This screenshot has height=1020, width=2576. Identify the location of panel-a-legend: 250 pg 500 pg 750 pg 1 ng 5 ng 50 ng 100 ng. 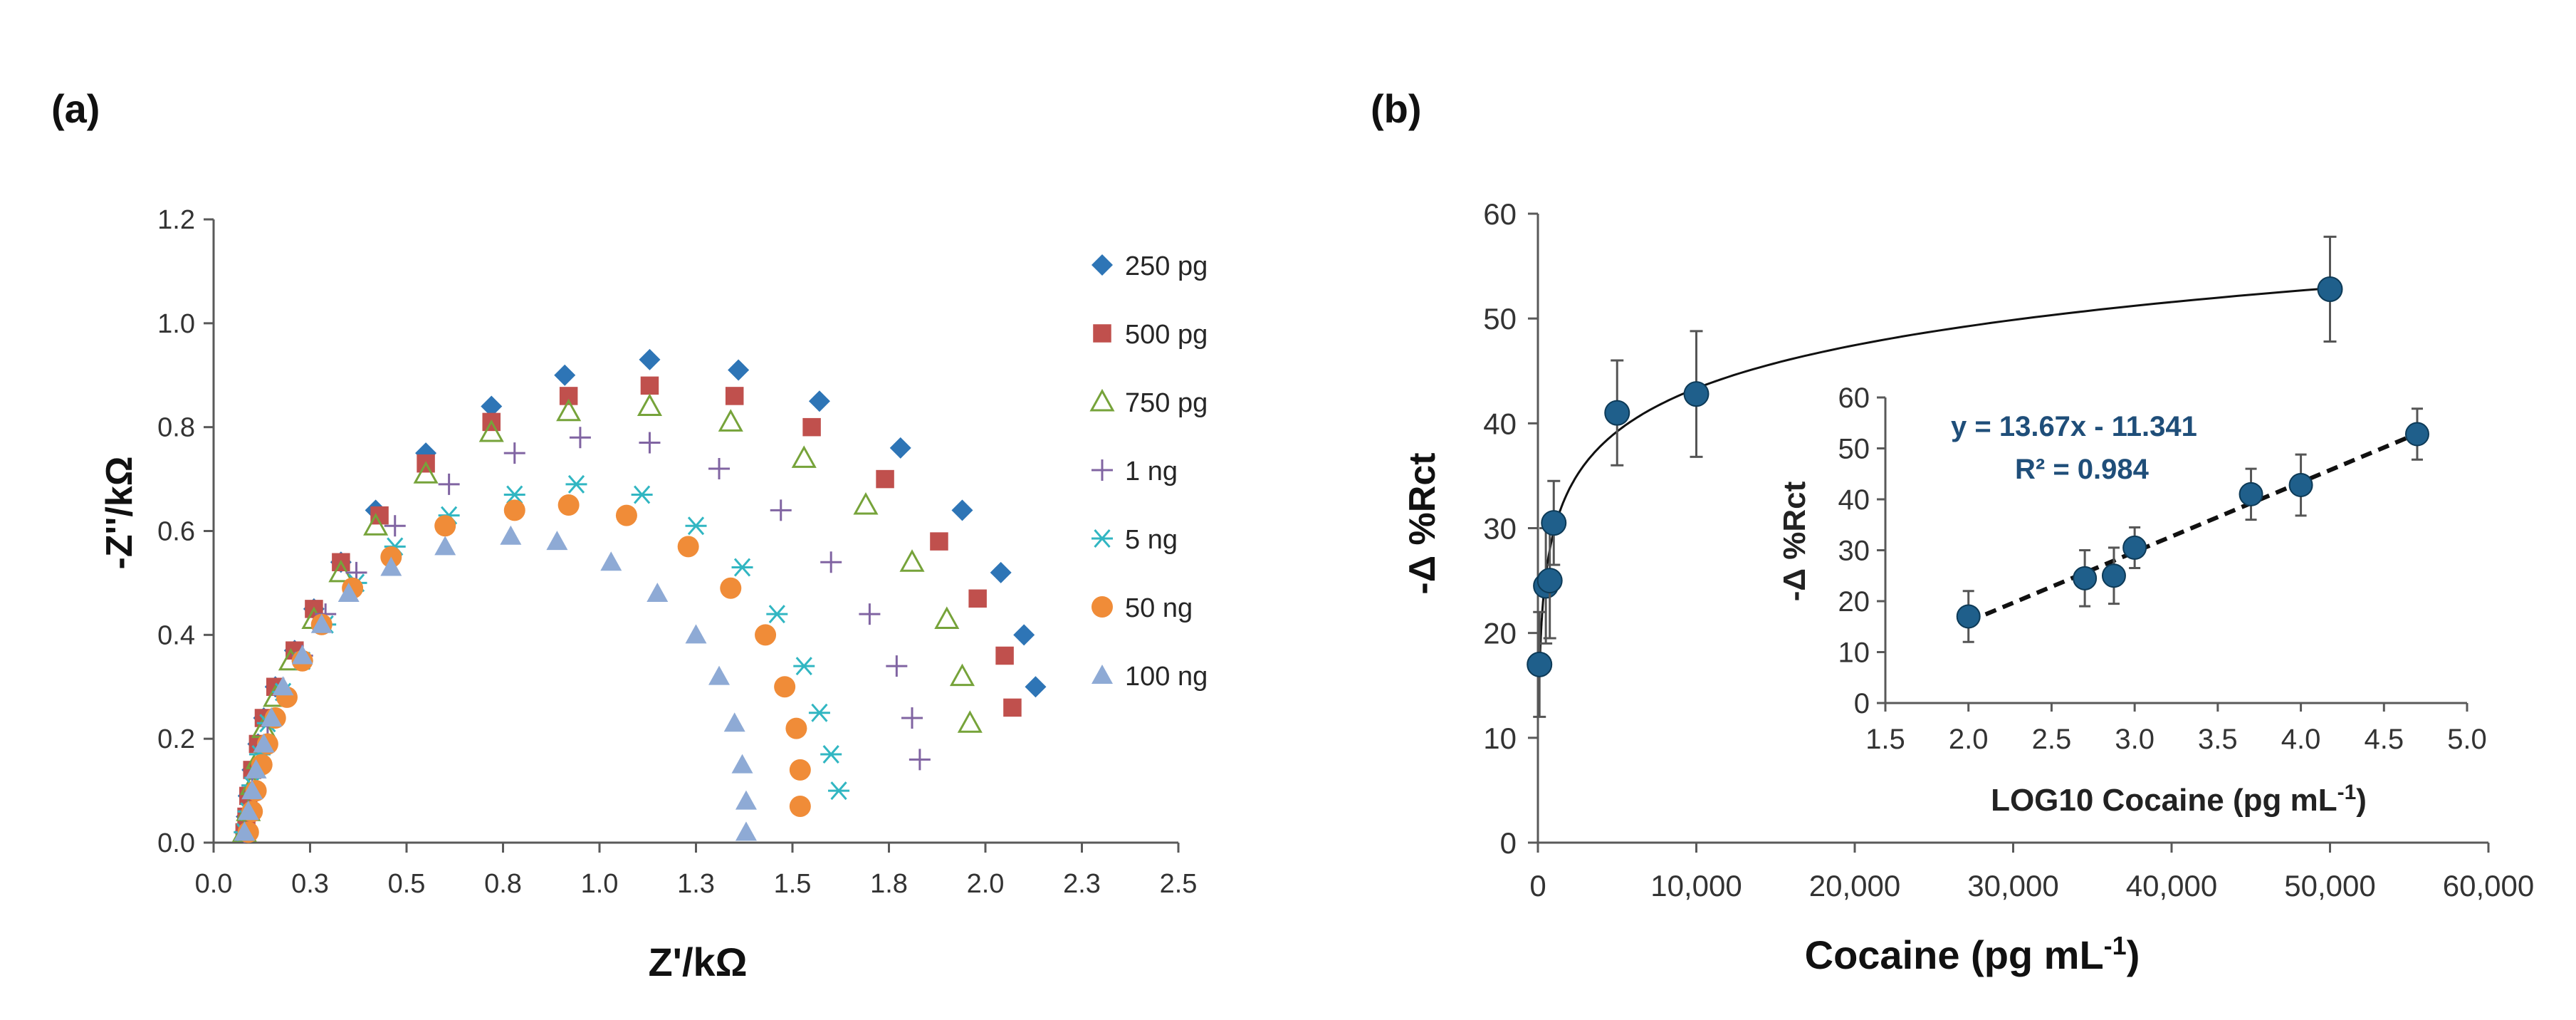
(1148, 471).